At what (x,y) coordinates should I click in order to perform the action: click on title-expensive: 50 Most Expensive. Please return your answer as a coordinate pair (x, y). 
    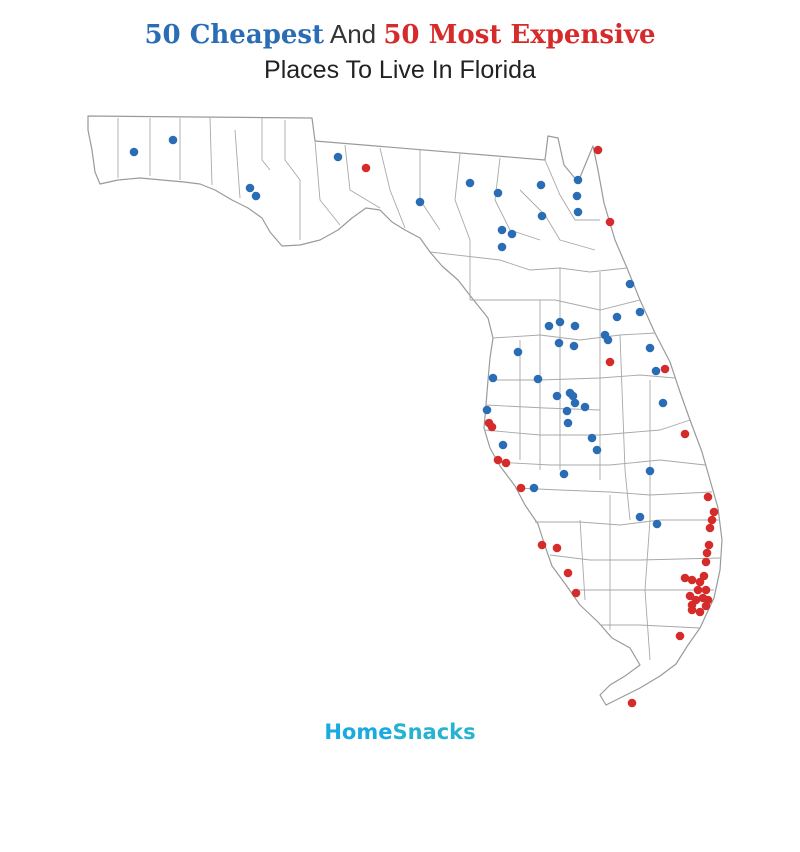
    Looking at the image, I should click on (519, 35).